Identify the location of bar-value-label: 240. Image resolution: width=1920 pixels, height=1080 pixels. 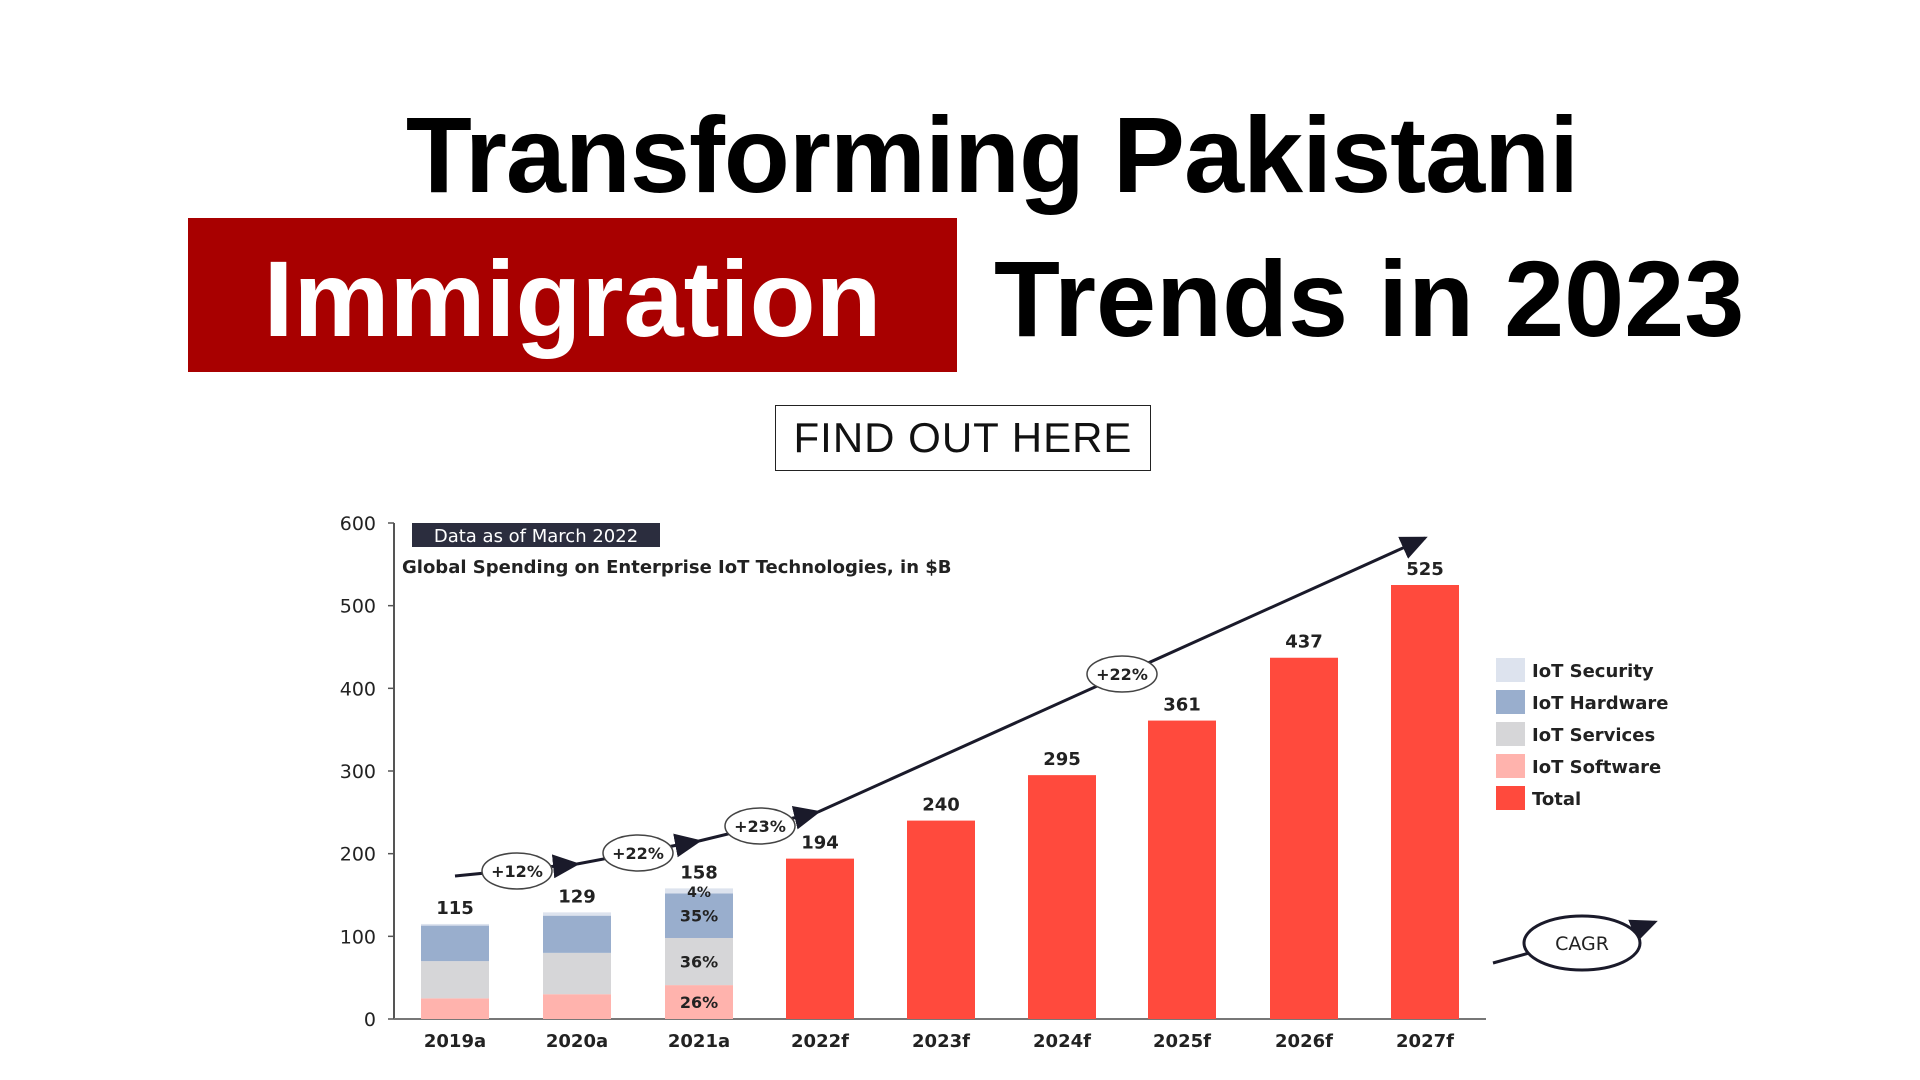
(941, 805).